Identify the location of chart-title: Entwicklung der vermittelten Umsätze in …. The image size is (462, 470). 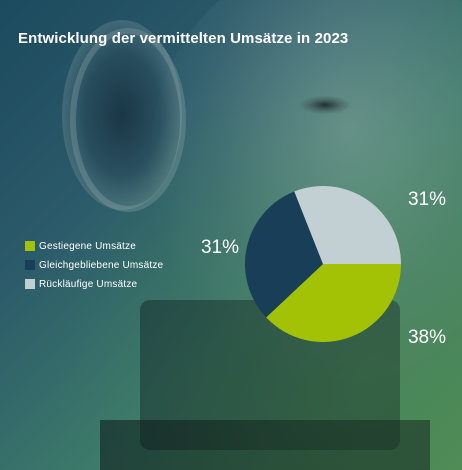
(183, 38).